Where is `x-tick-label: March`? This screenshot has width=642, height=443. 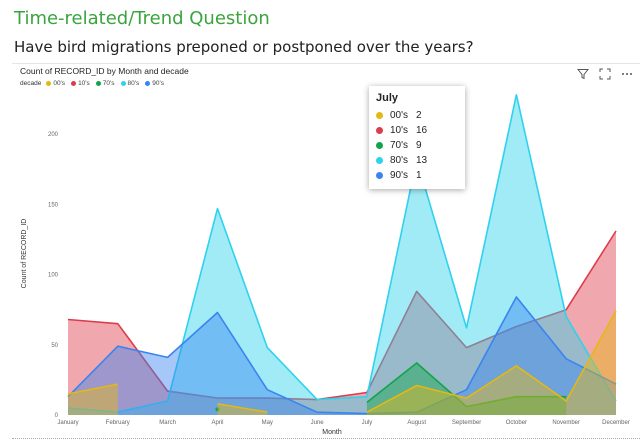
x-tick-label: March is located at coordinates (167, 423).